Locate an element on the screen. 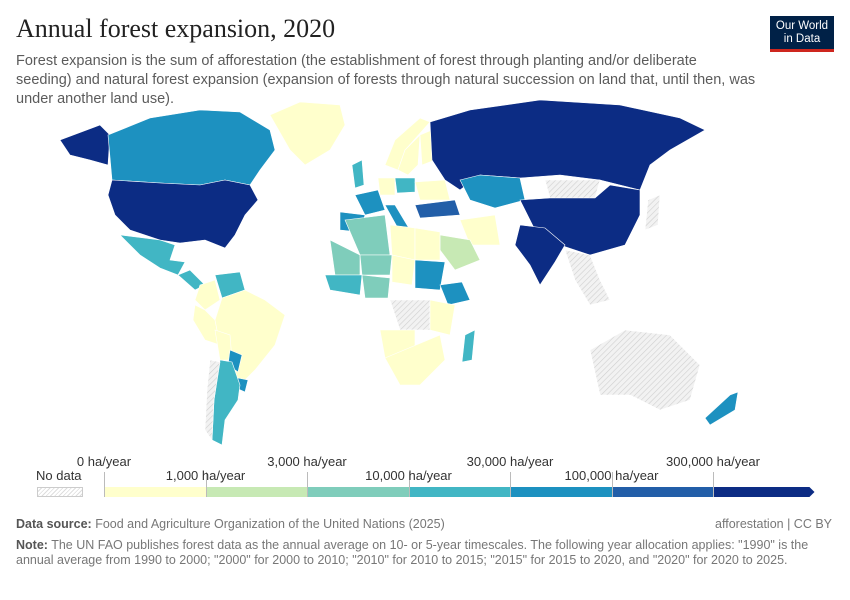 This screenshot has height=600, width=850. country-libya is located at coordinates (402, 242).